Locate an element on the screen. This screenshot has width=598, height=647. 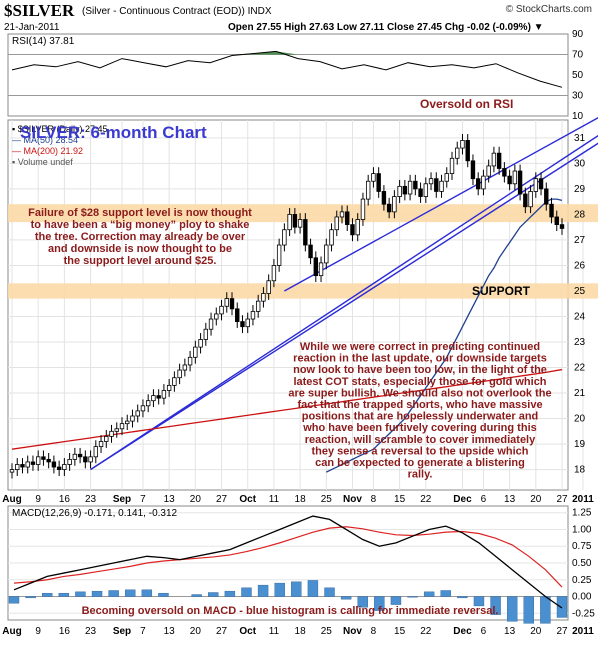
rsi-title: RSI(14) 37.81 is located at coordinates (43, 41).